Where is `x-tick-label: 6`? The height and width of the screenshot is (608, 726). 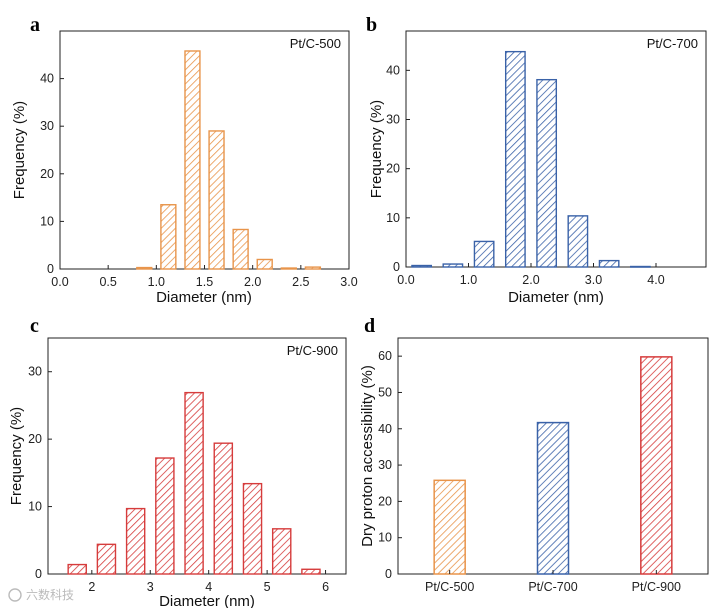 x-tick-label: 6 is located at coordinates (325, 587).